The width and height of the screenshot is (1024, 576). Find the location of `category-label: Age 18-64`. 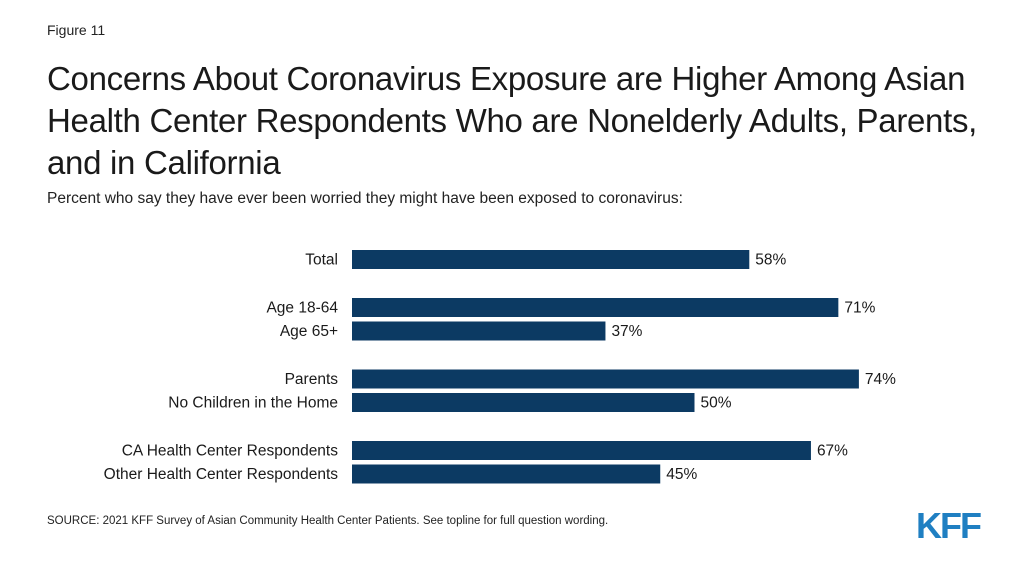

category-label: Age 18-64 is located at coordinates (302, 308).